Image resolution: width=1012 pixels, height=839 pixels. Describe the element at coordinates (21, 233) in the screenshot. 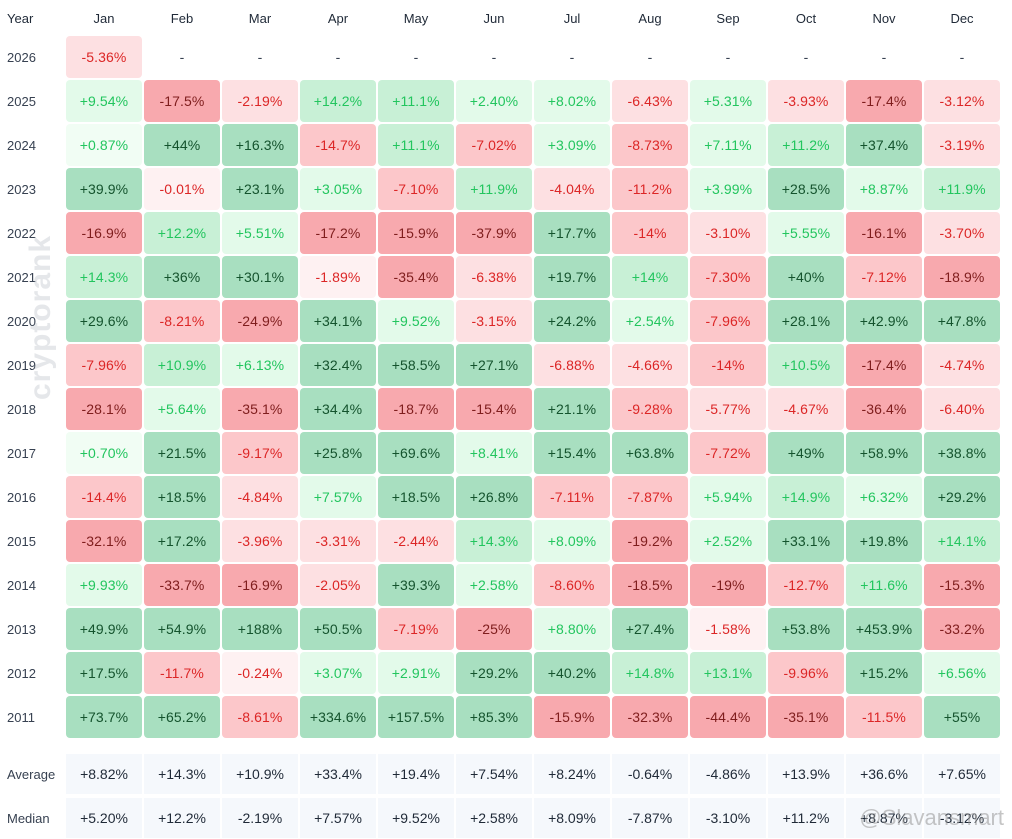

I see `year-label-2022: 2022` at that location.